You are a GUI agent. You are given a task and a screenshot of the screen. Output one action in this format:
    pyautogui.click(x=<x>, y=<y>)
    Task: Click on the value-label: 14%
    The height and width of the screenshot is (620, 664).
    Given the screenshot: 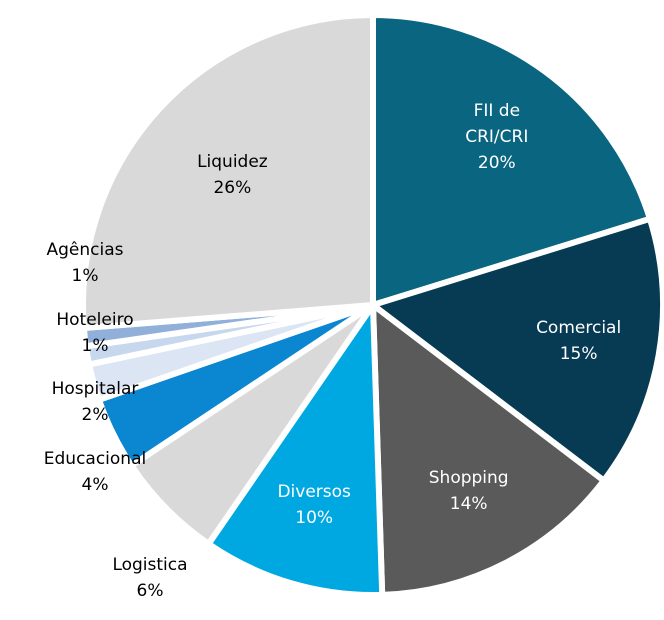 What is the action you would take?
    pyautogui.click(x=468, y=503)
    